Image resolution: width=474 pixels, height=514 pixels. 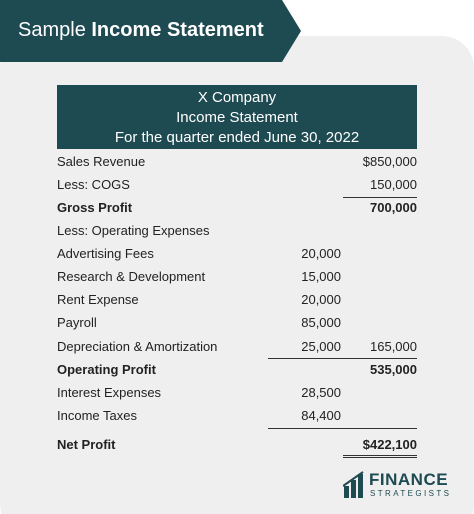 I want to click on table-row: Depreciation & Amortization 25,000 165,000, so click(x=237, y=347).